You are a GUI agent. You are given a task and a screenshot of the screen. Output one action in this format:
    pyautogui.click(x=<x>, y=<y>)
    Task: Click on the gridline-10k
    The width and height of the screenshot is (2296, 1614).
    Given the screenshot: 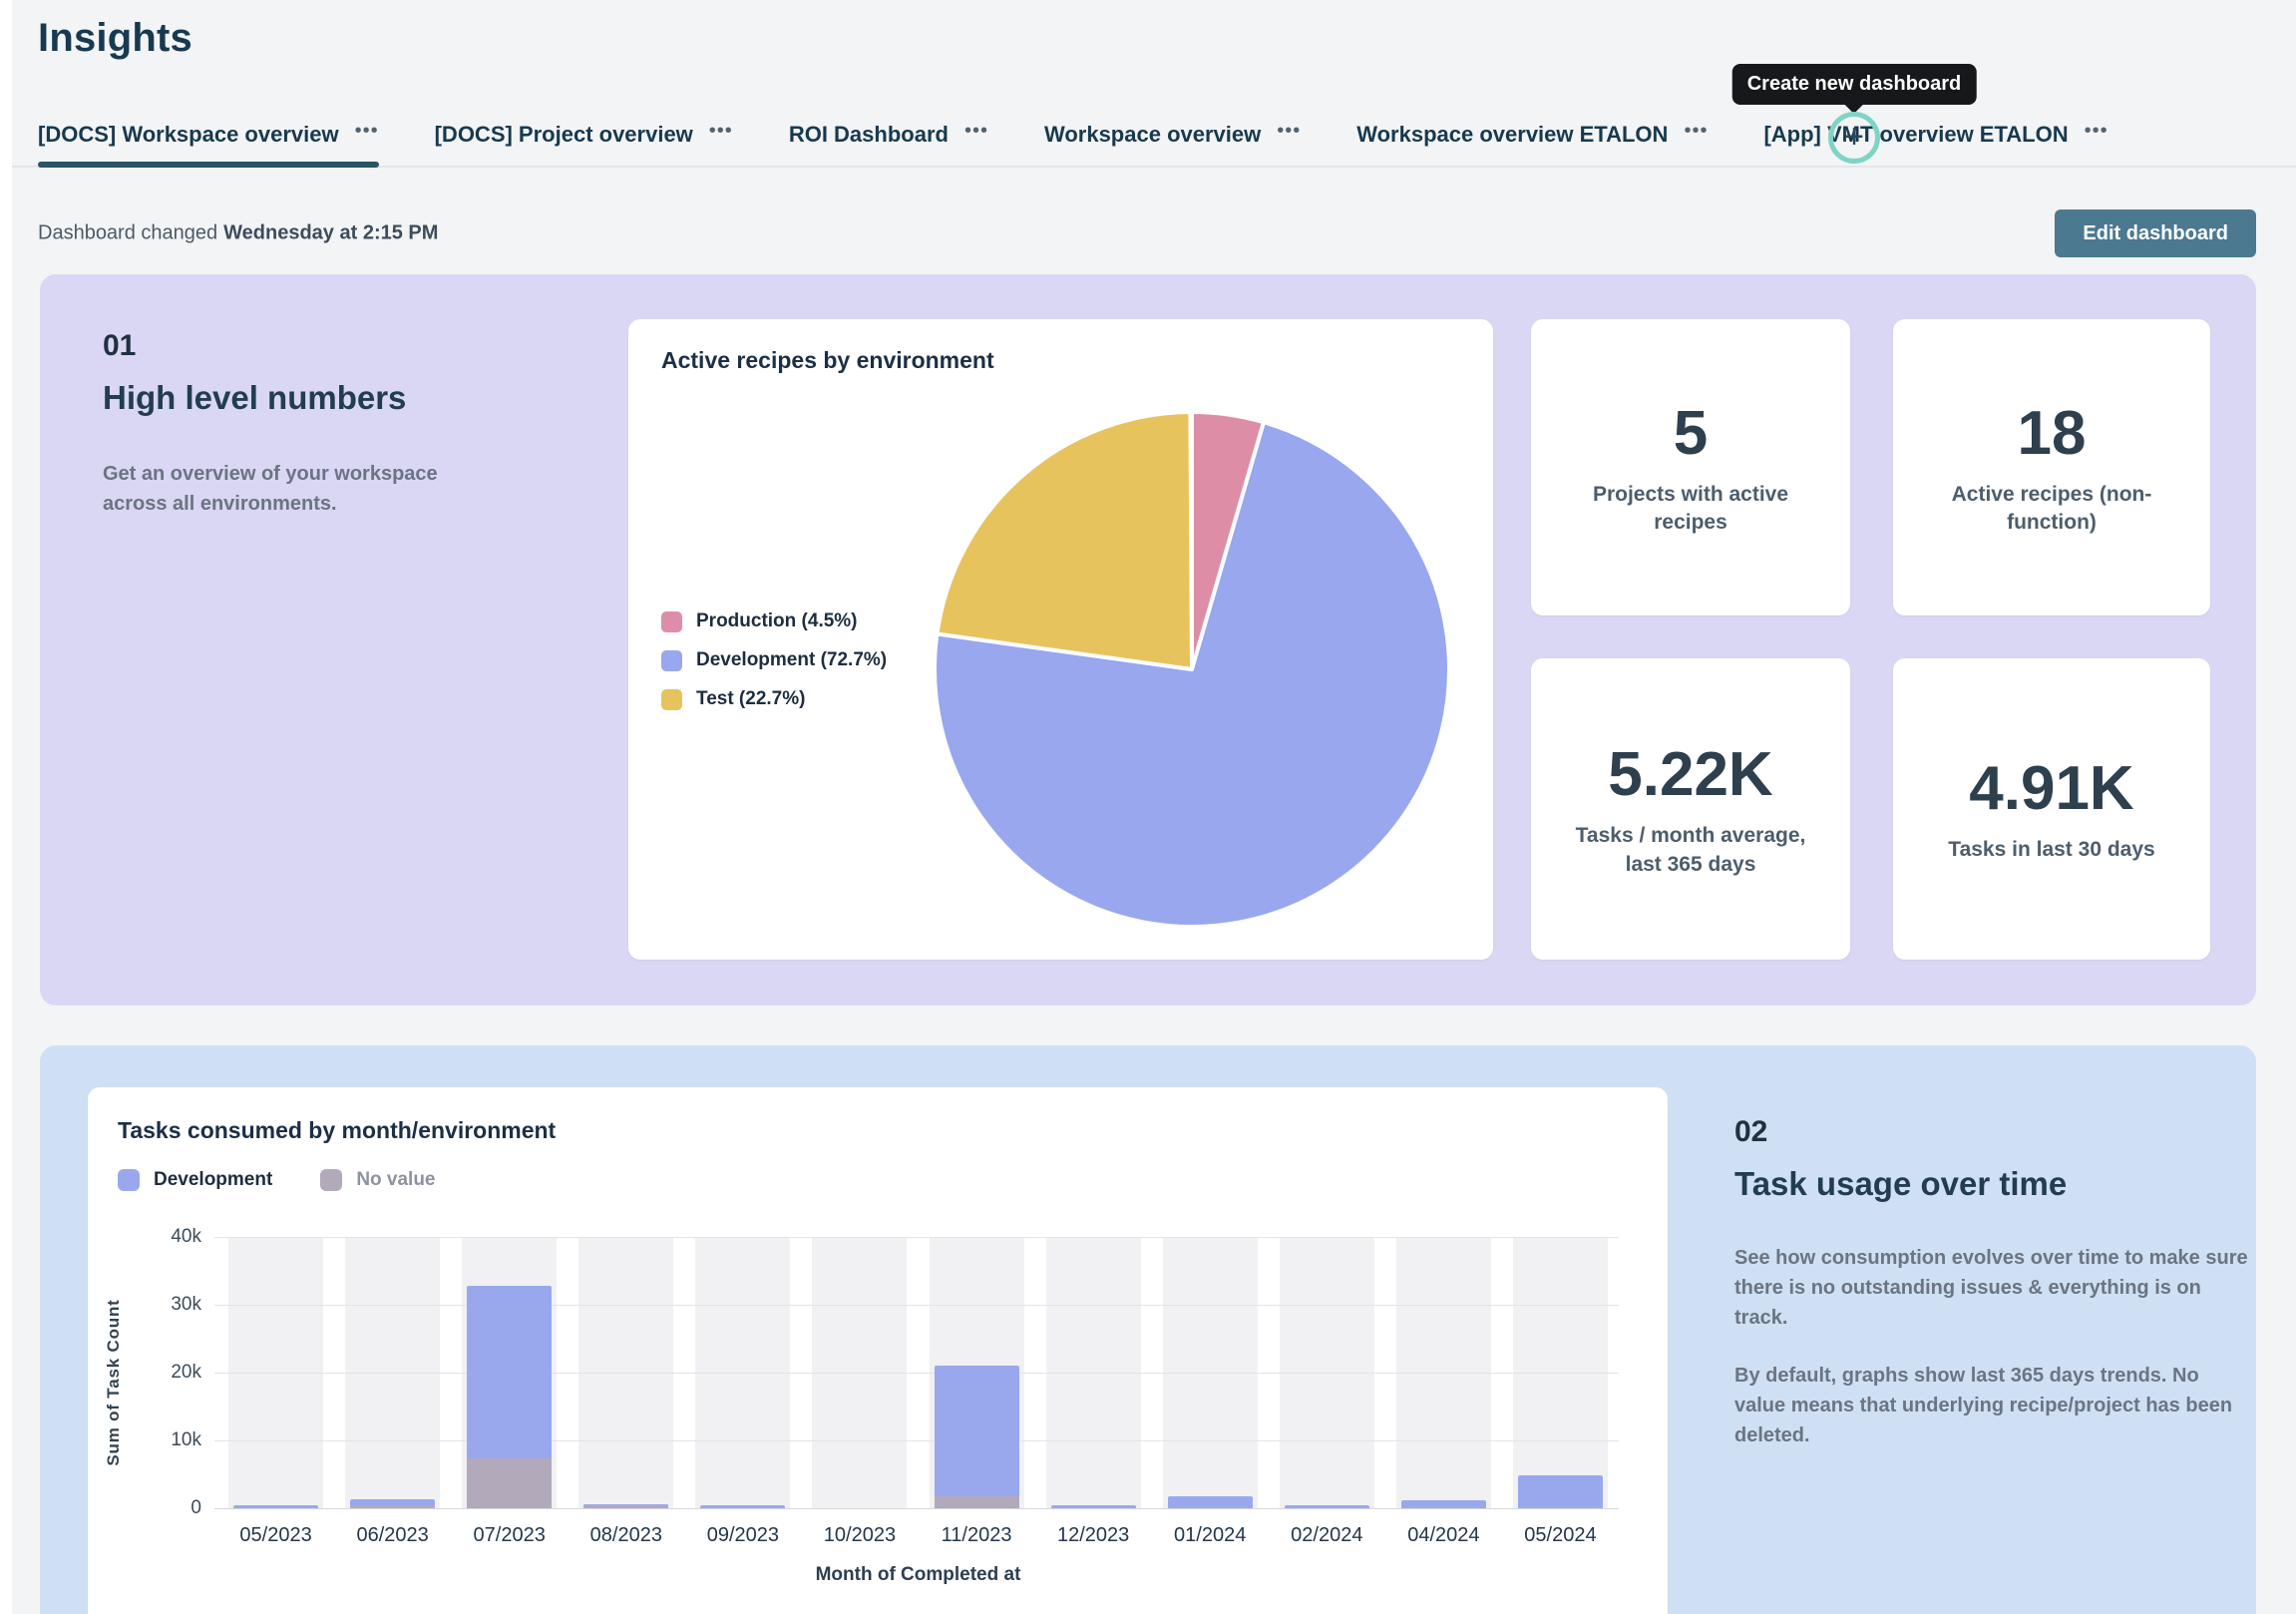 What is the action you would take?
    pyautogui.click(x=917, y=1440)
    